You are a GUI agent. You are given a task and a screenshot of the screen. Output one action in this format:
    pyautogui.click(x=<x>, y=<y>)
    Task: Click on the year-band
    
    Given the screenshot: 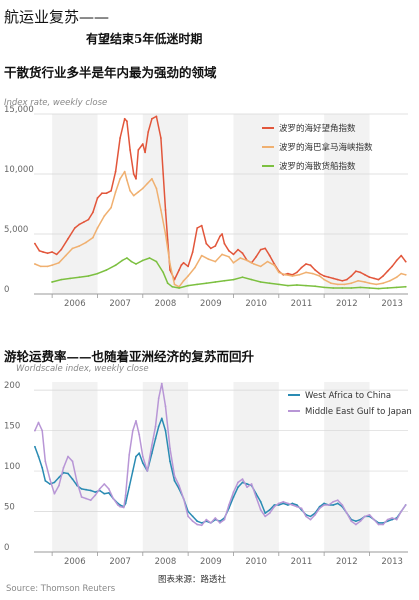 What is the action you would take?
    pyautogui.click(x=347, y=467)
    